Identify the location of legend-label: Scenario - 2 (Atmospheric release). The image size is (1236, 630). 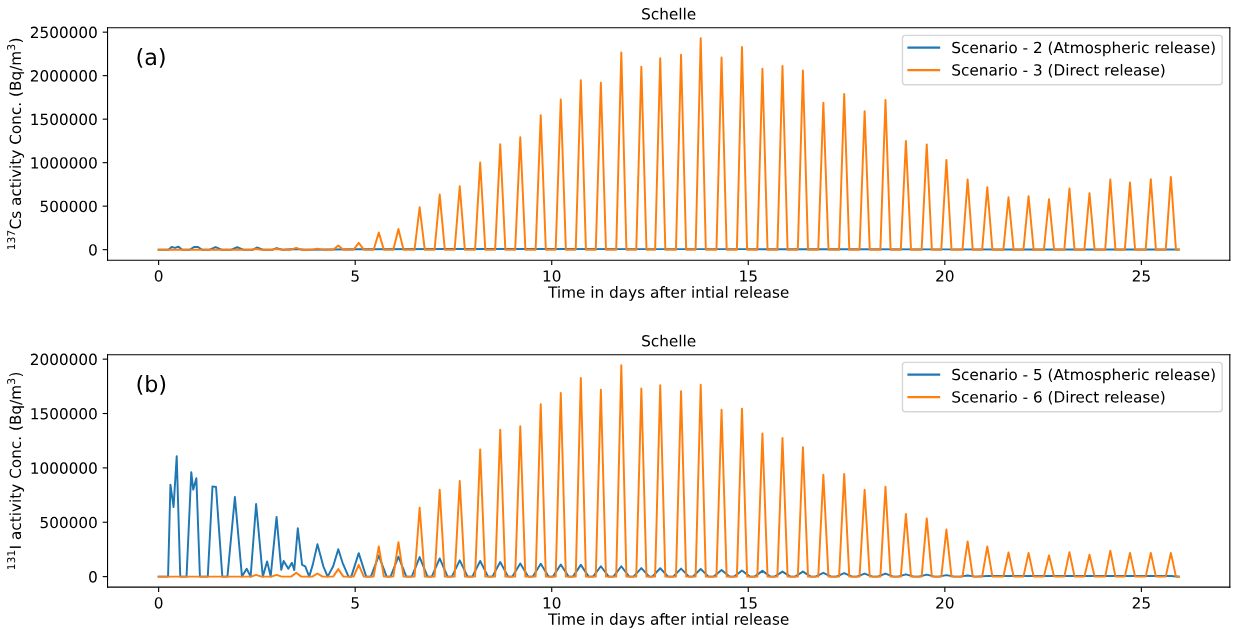
(1083, 49).